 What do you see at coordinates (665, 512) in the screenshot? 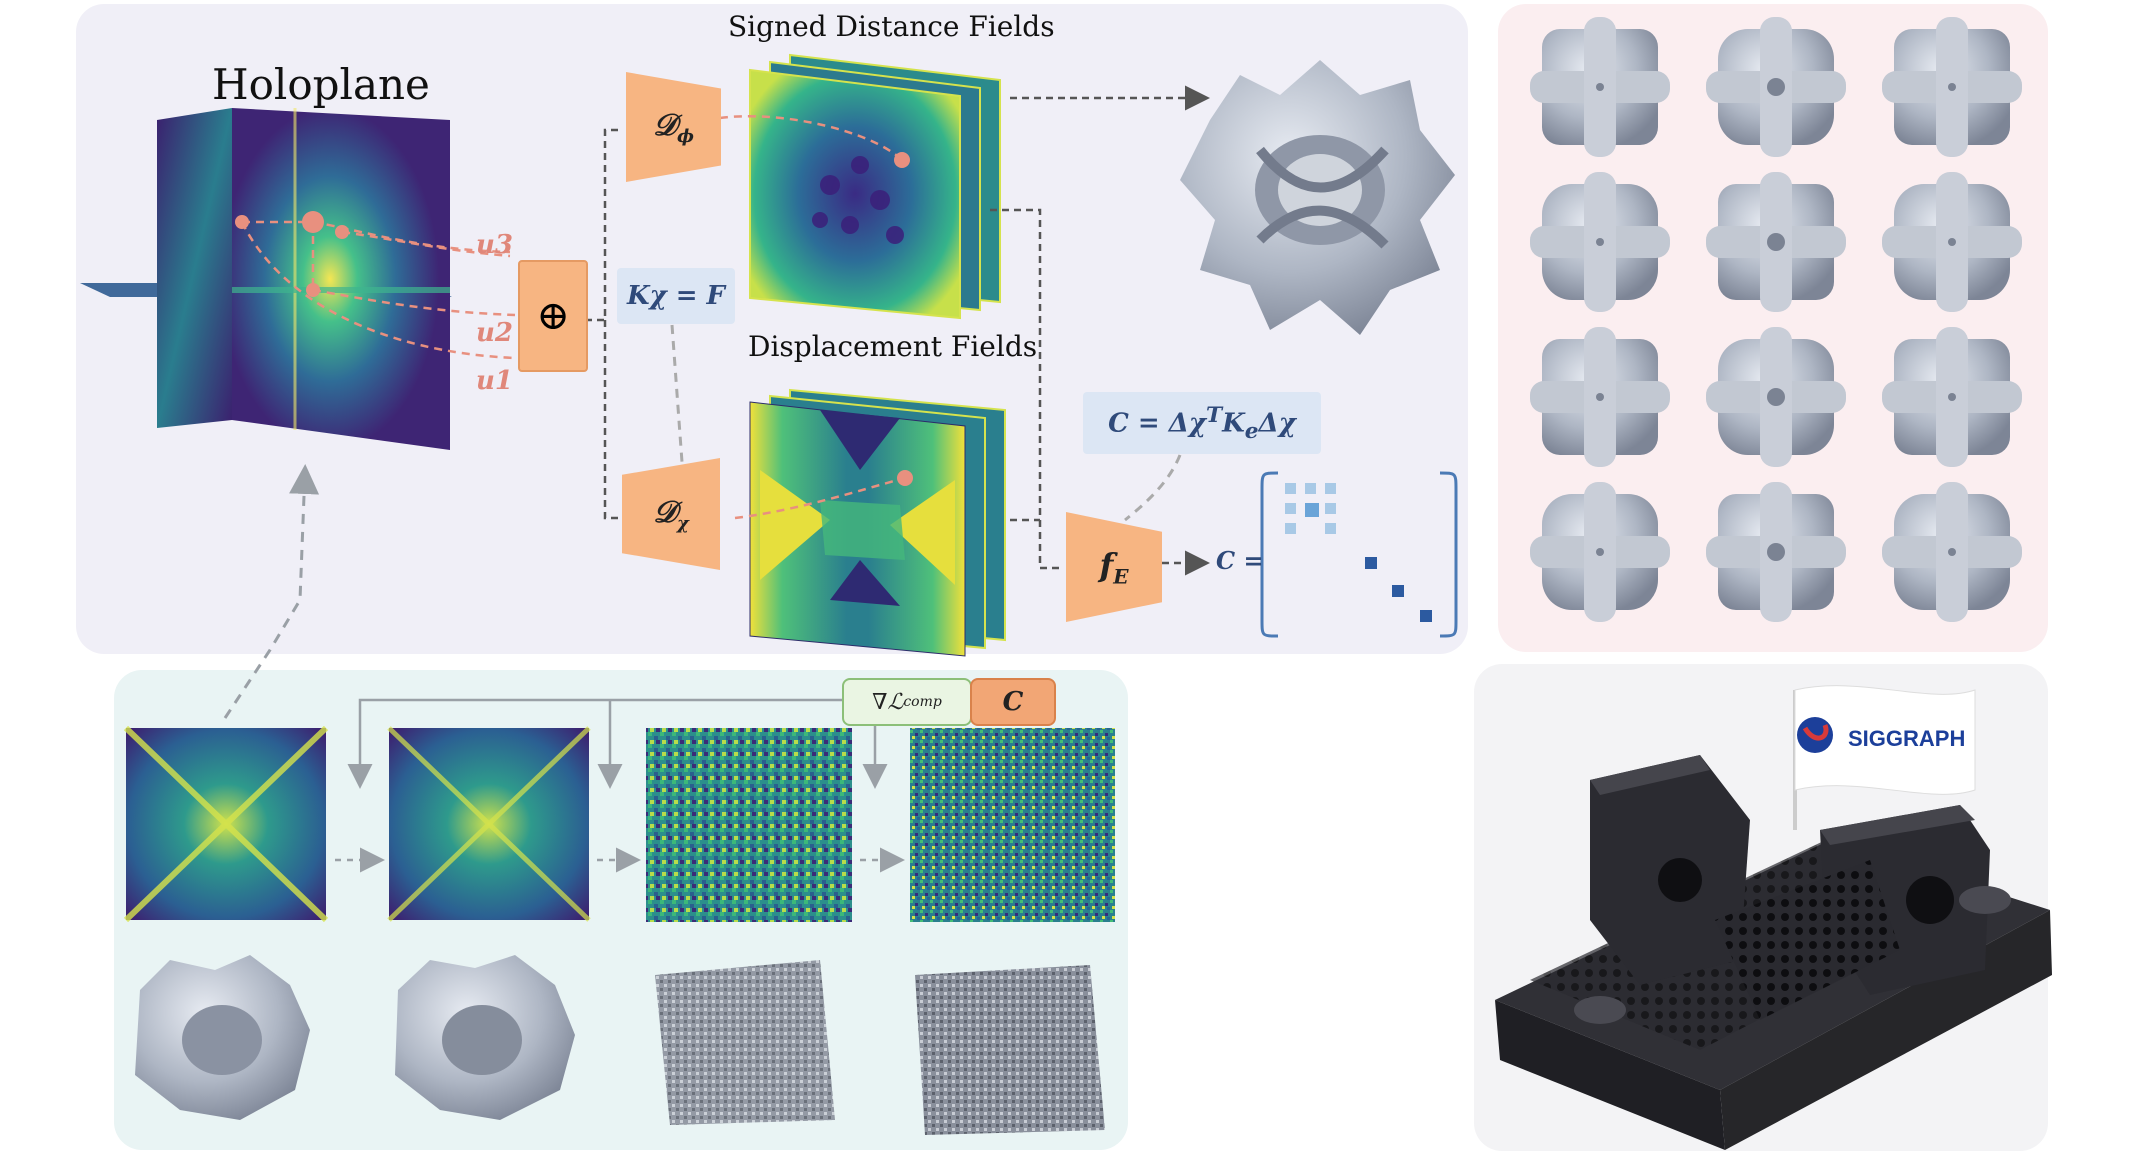
I see `disp-decoder-symbol: 𝒟` at bounding box center [665, 512].